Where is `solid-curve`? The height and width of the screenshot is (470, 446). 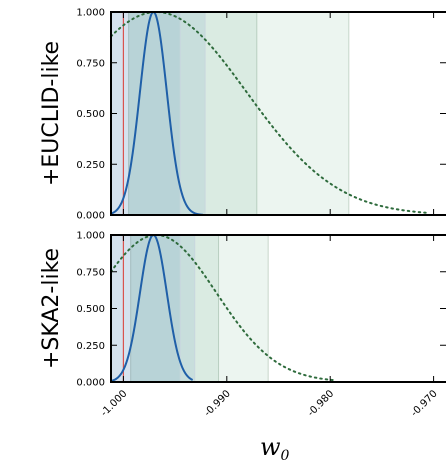
solid-curve is located at coordinates (157, 113).